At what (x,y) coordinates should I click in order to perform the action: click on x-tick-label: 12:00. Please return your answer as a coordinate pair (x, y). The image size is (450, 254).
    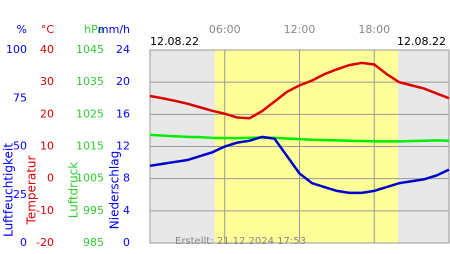
    Looking at the image, I should click on (300, 29).